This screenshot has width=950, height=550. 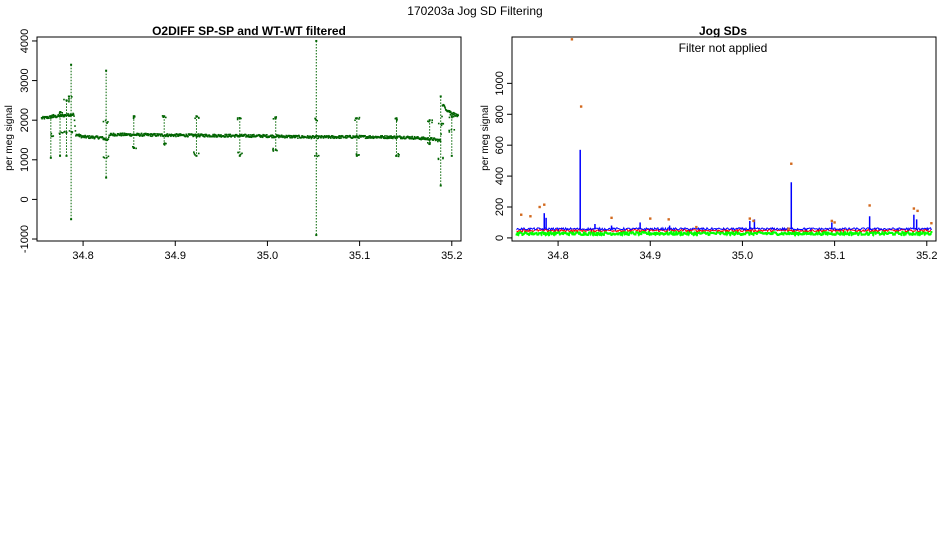 I want to click on o2diff-ytick-label: 4000, so click(x=25, y=41).